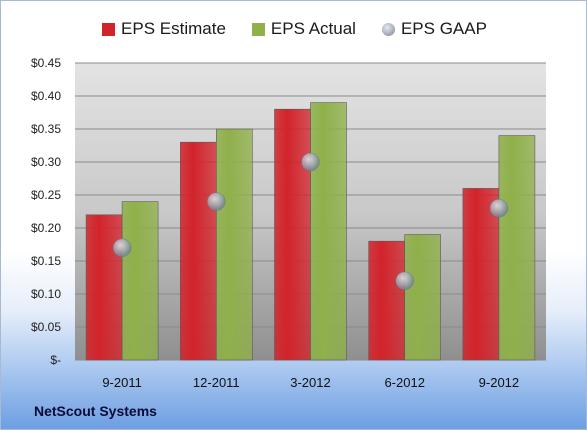  What do you see at coordinates (499, 382) in the screenshot?
I see `x-tick-label: 9-2012` at bounding box center [499, 382].